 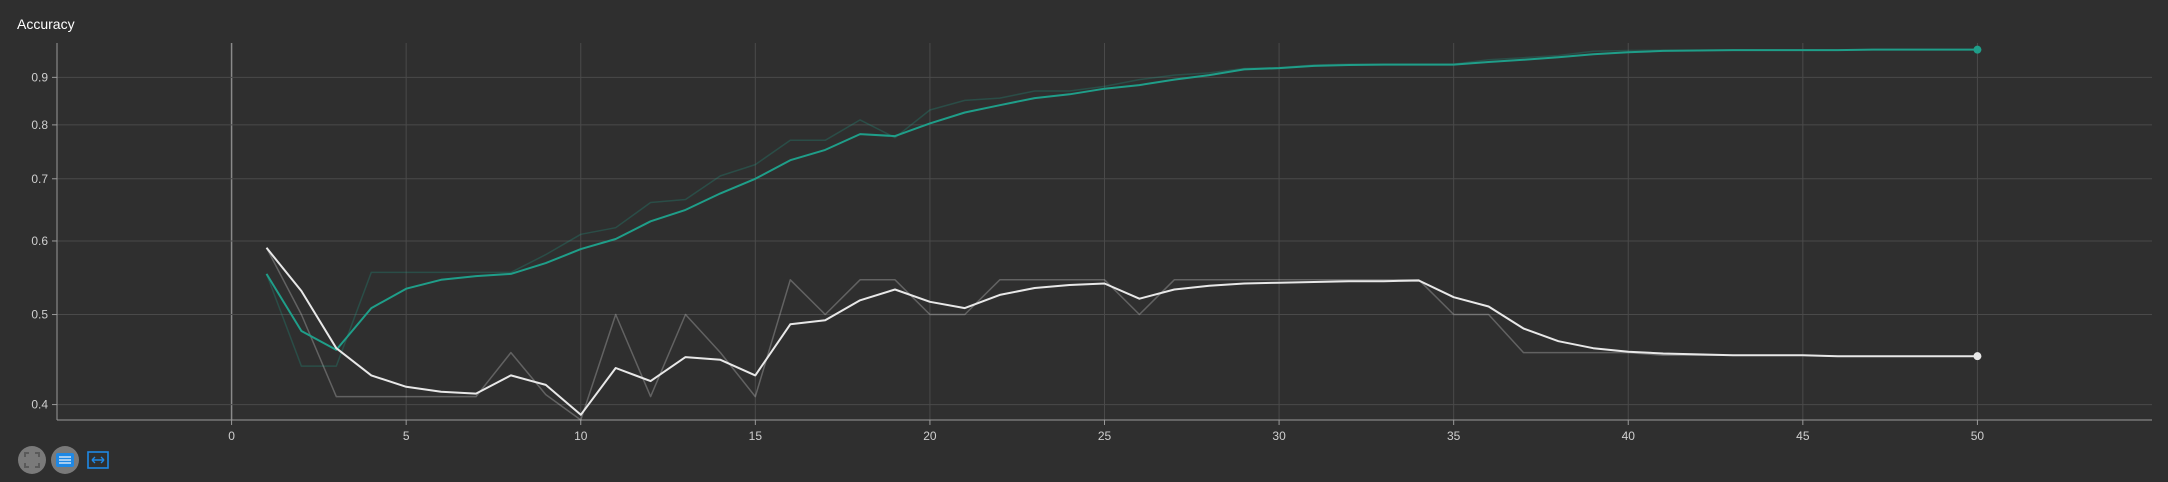 I want to click on lines-menu-icon, so click(x=65, y=460).